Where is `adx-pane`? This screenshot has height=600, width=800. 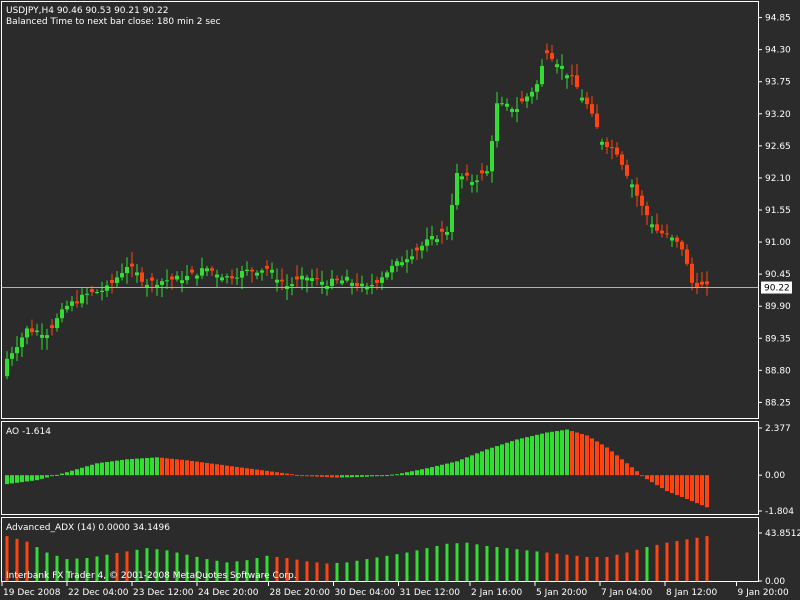
adx-pane is located at coordinates (380, 549).